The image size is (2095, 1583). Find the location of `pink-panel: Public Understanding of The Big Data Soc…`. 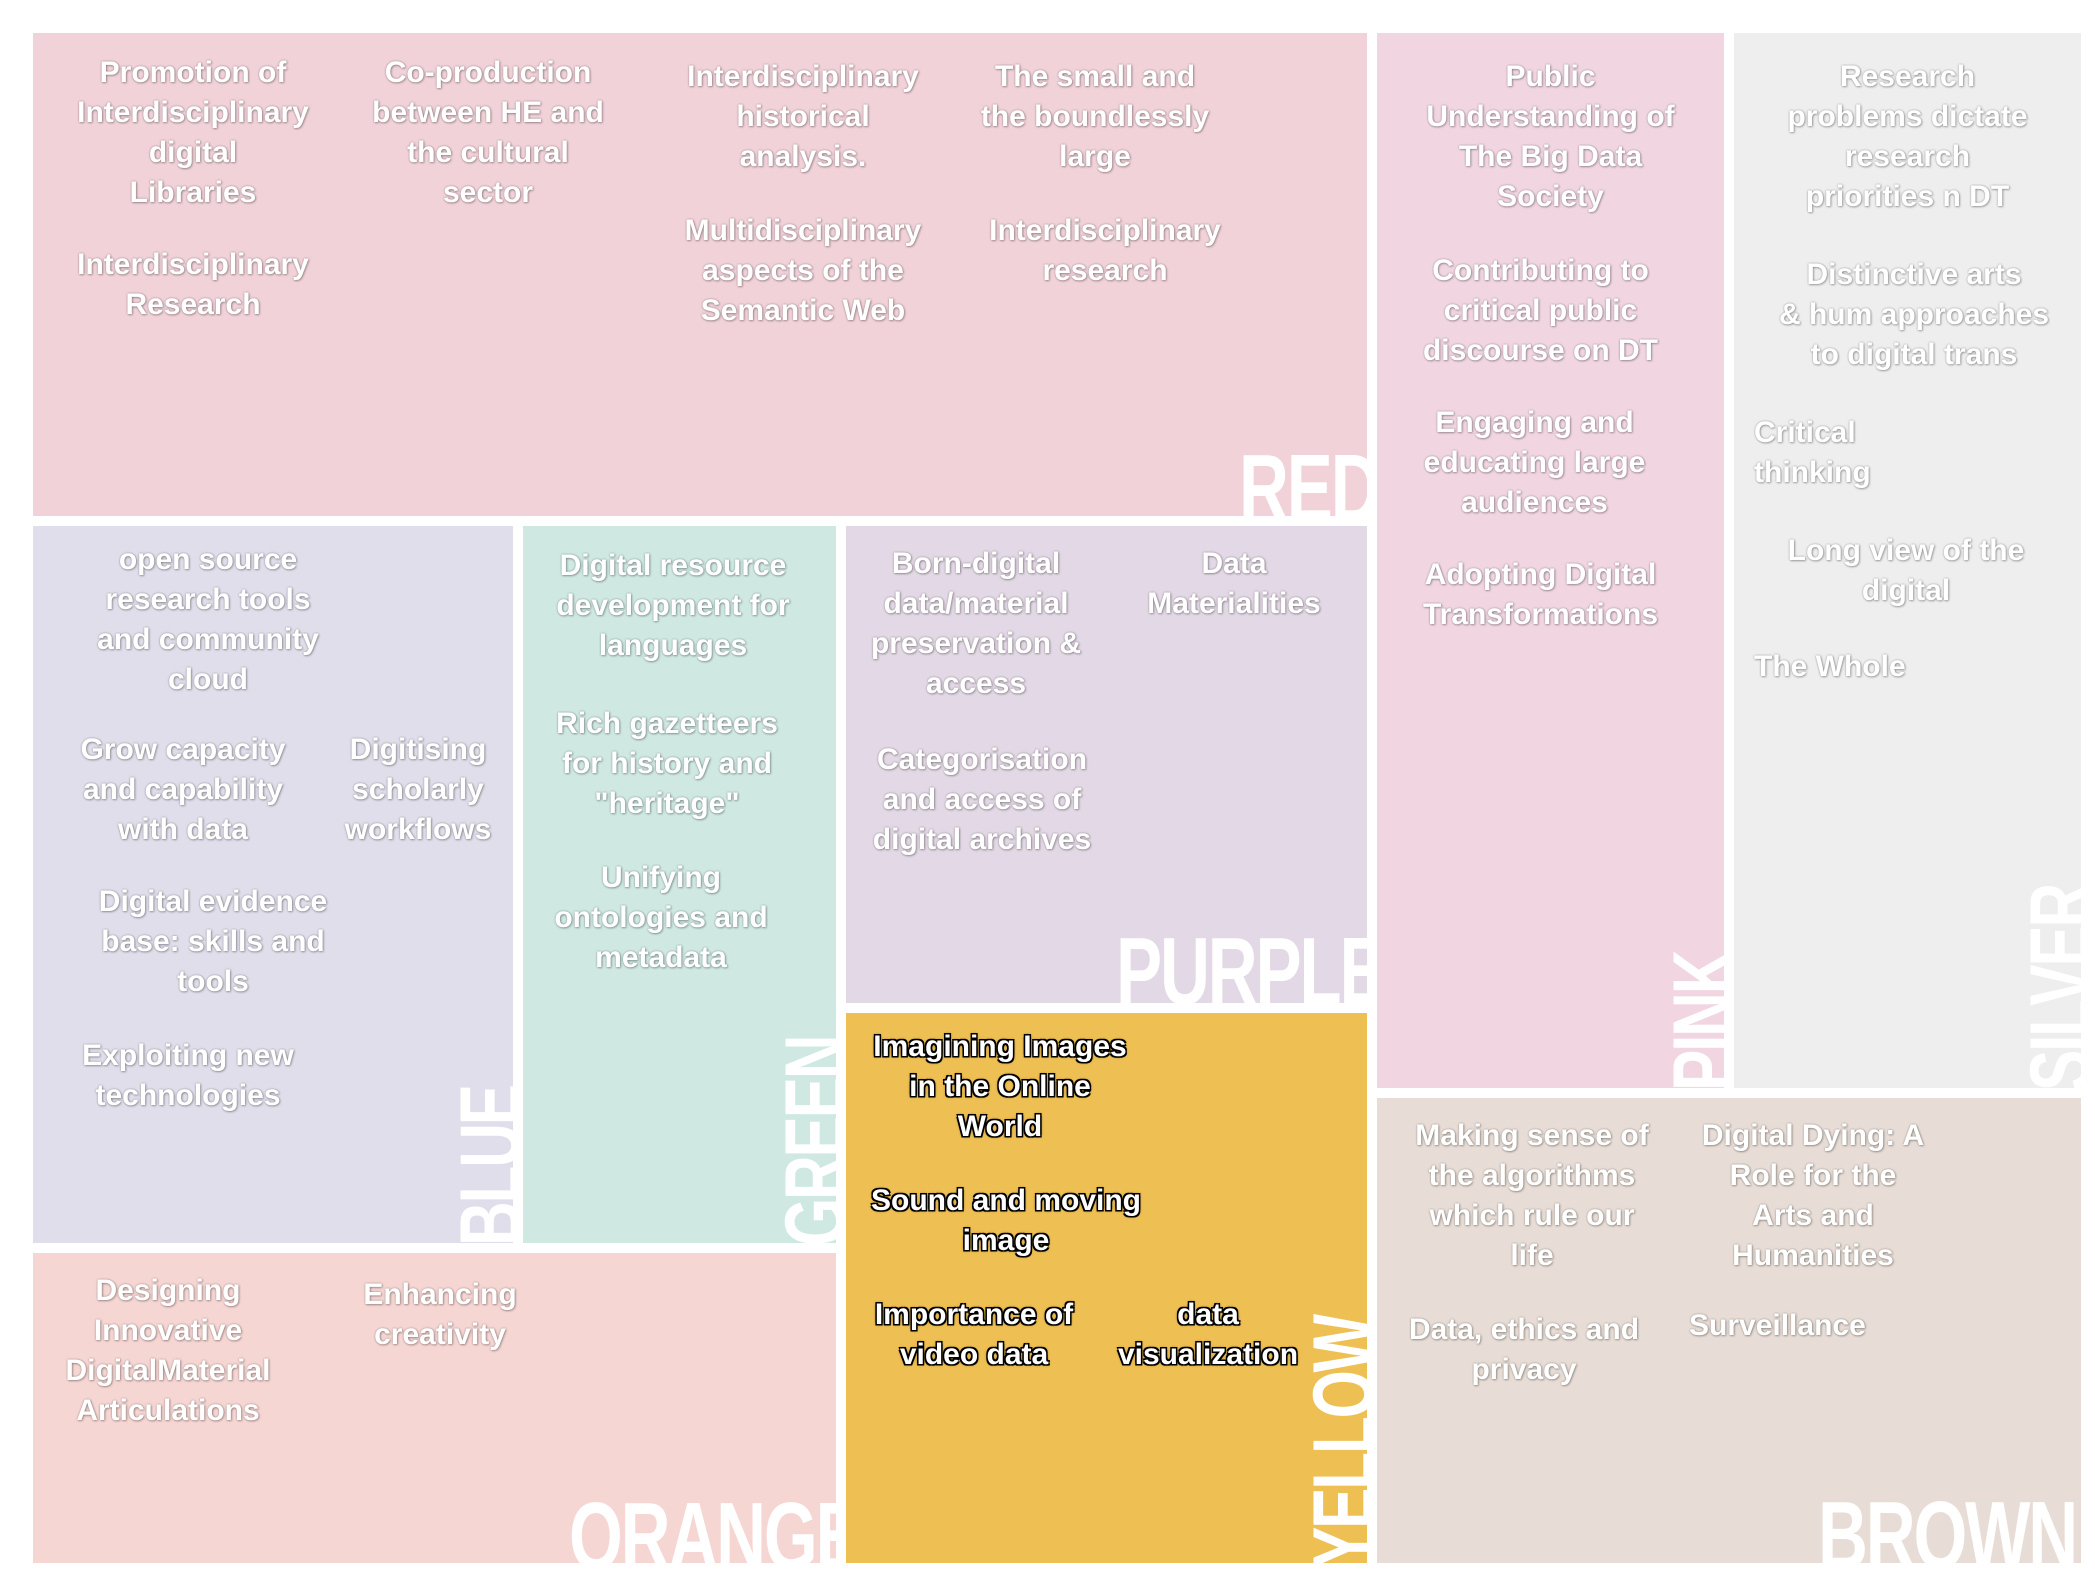

pink-panel: Public Understanding of The Big Data Soc… is located at coordinates (1550, 560).